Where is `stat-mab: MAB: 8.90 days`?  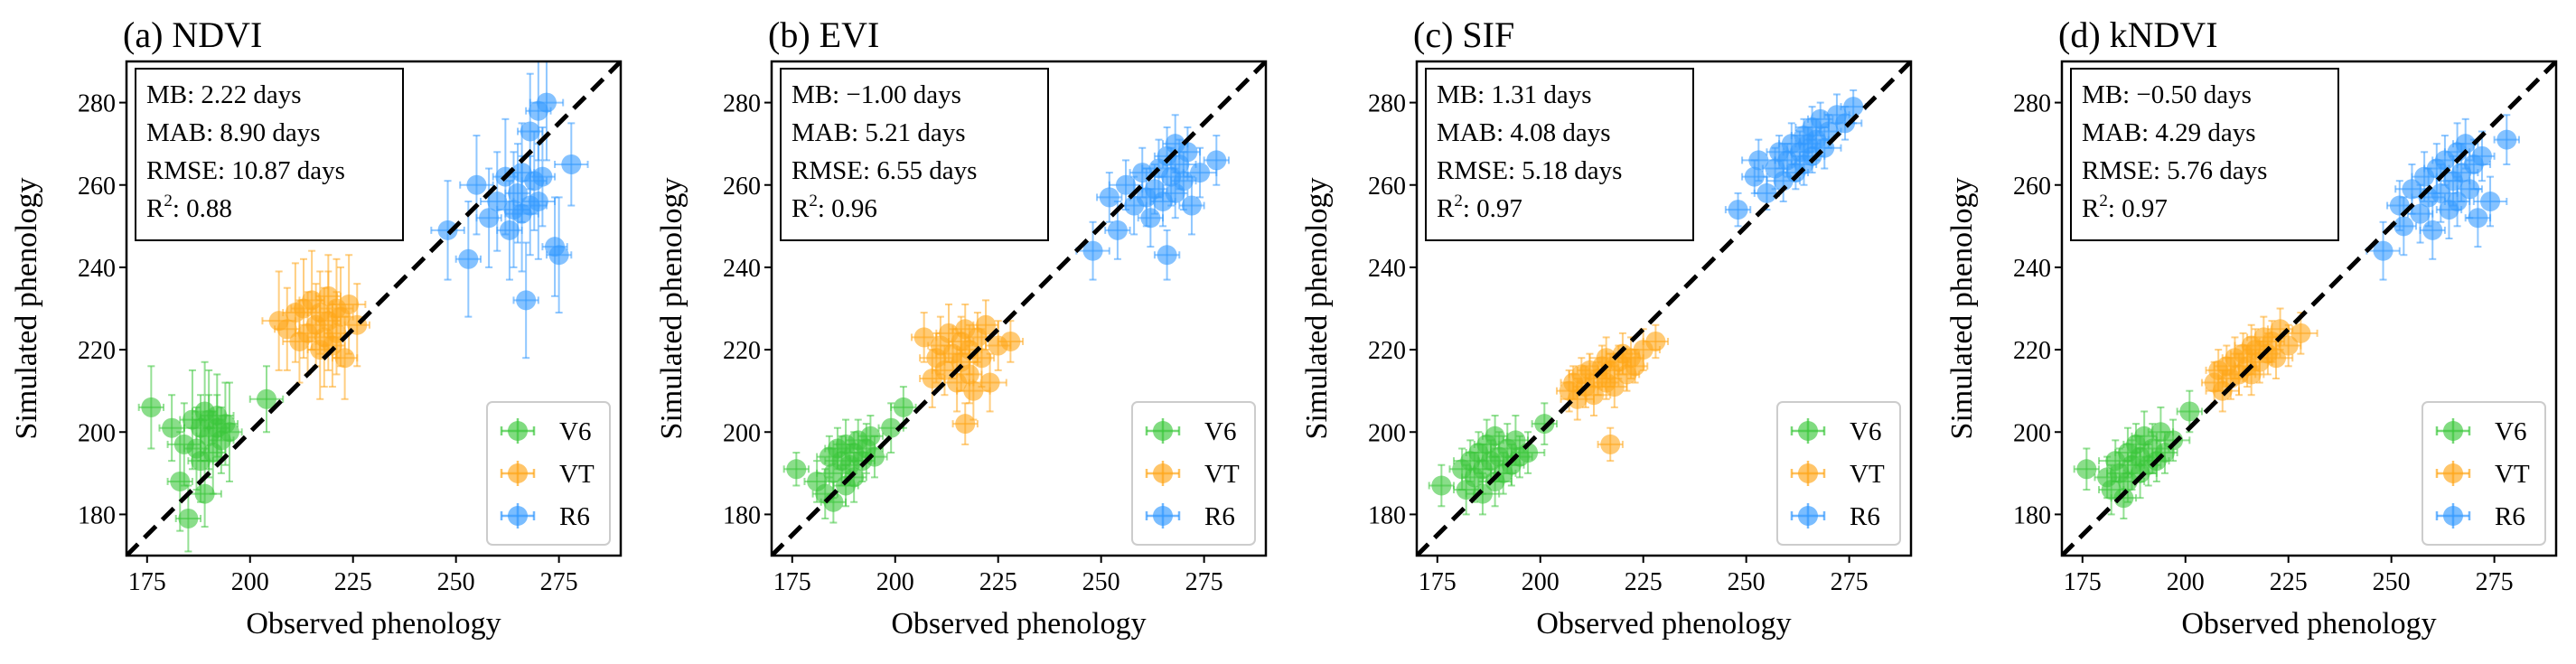
stat-mab: MAB: 8.90 days is located at coordinates (233, 132).